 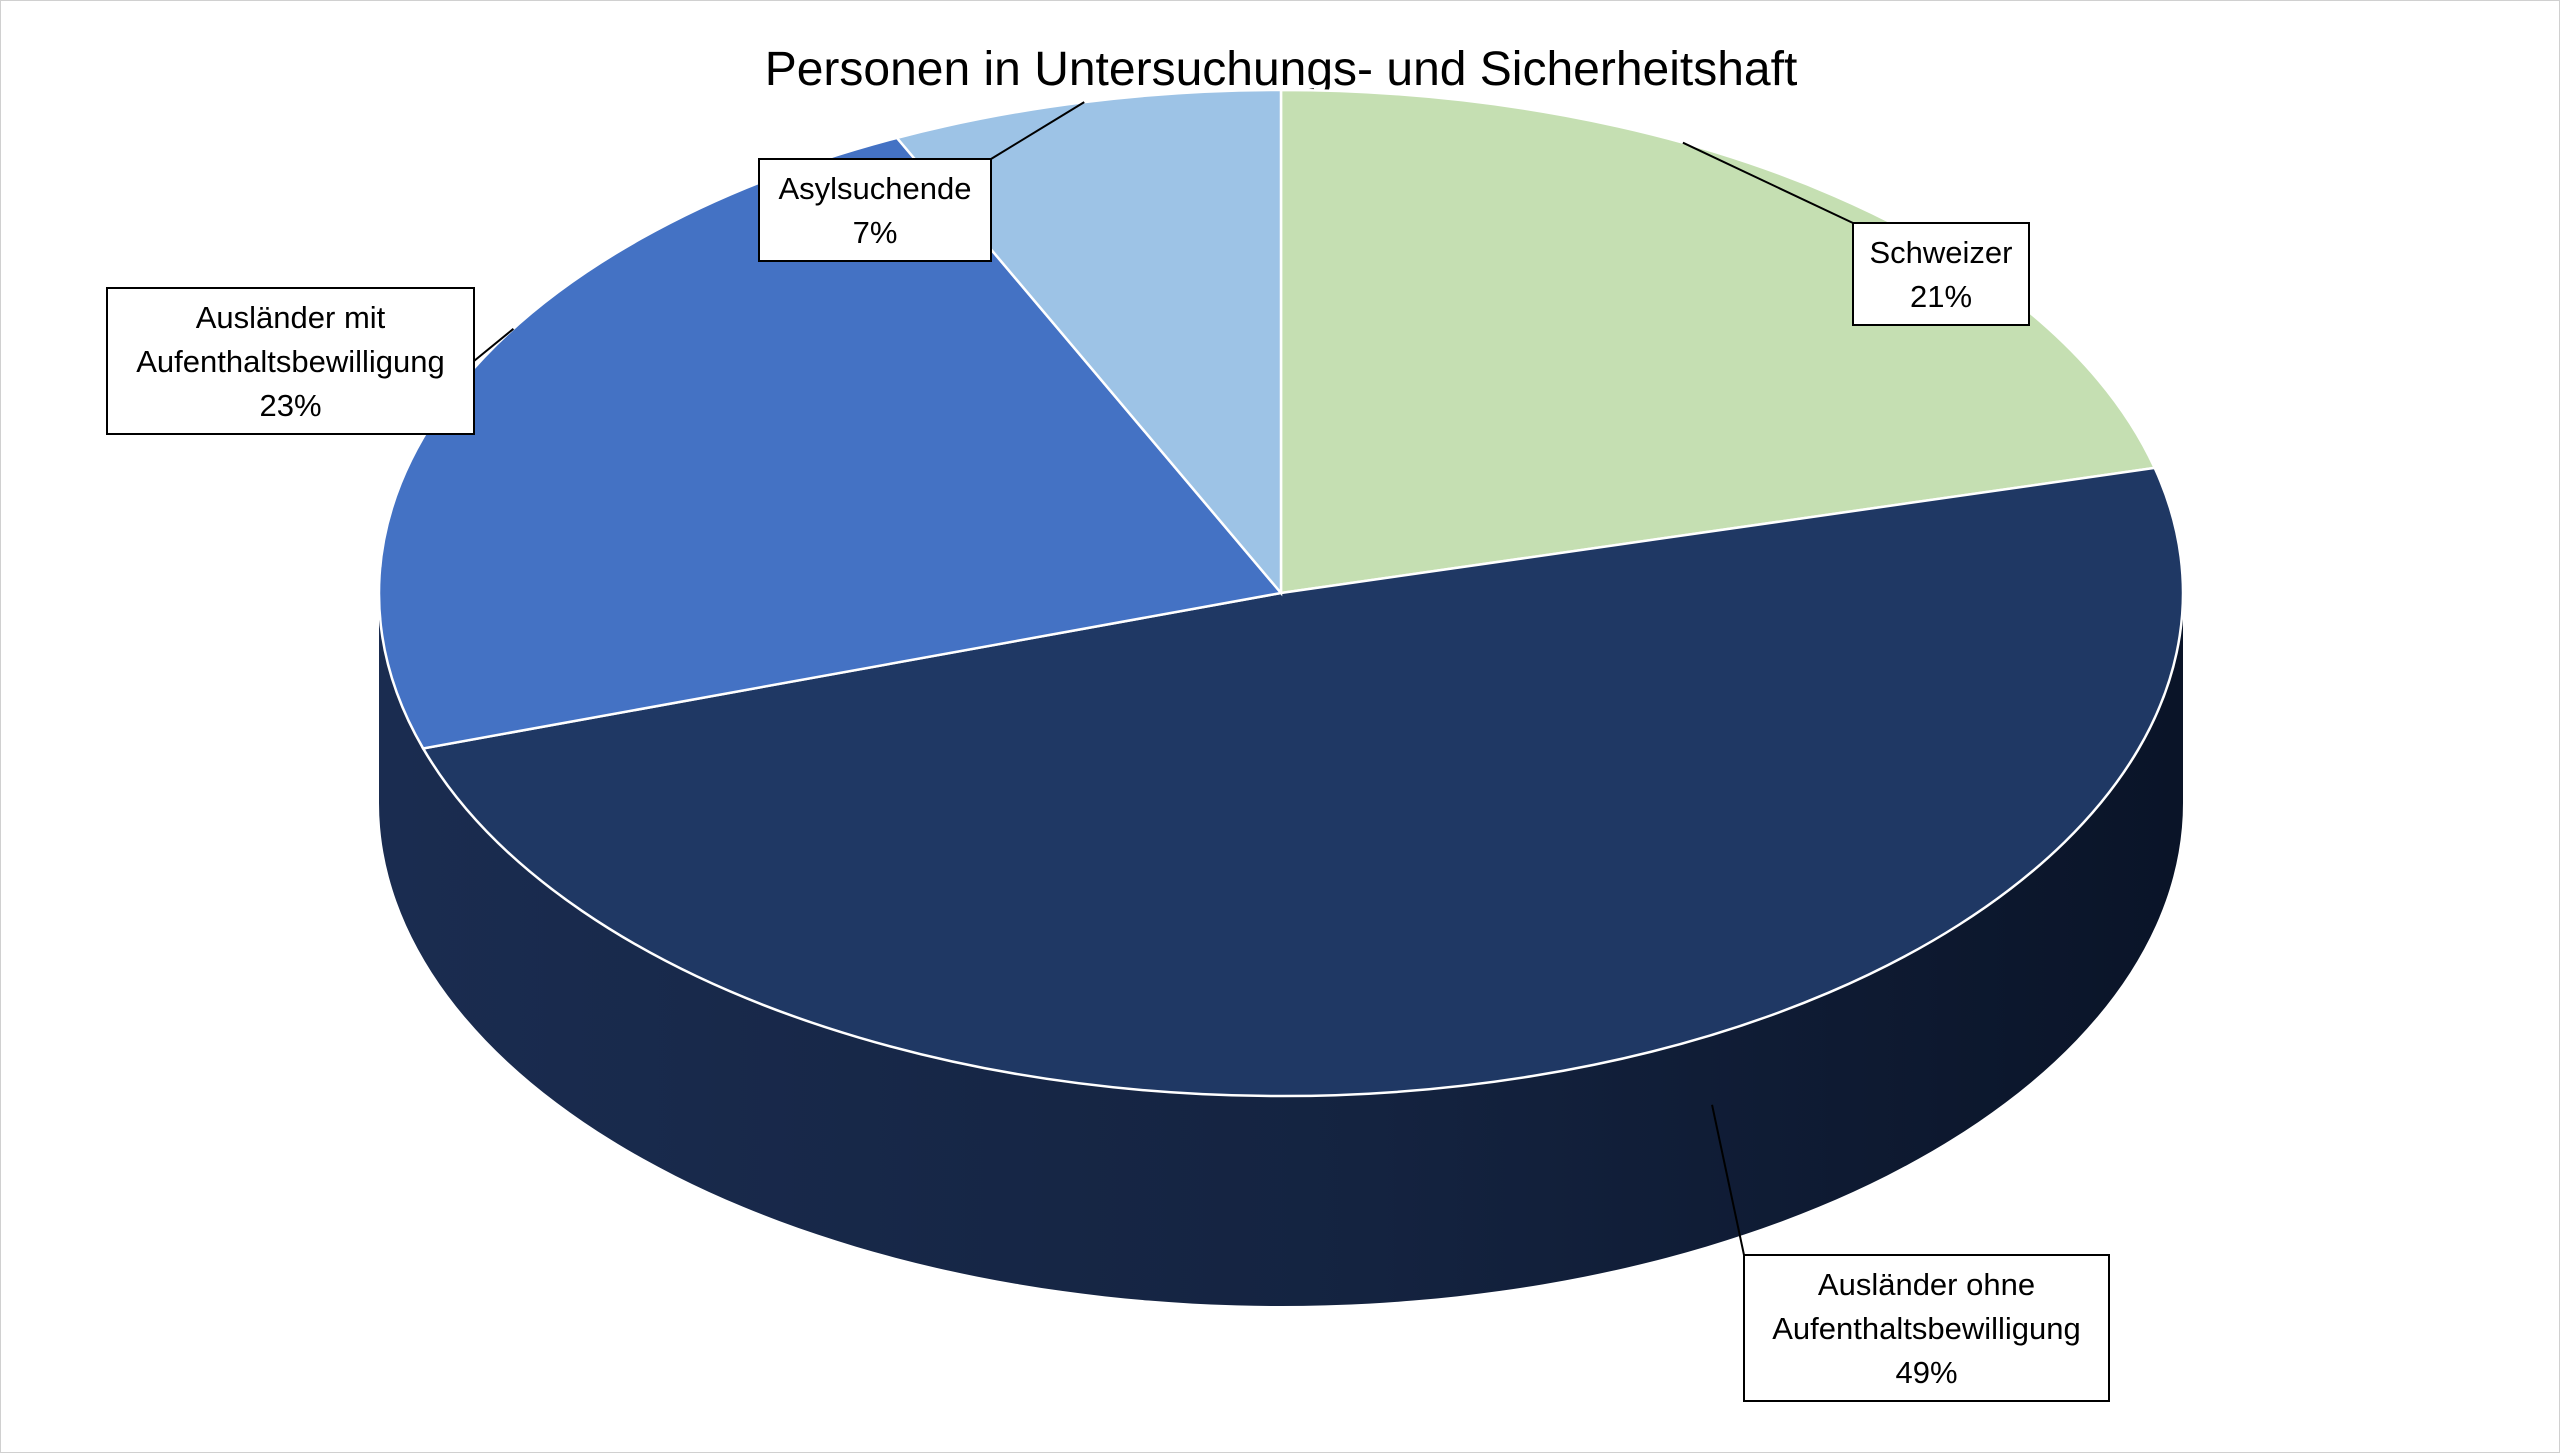 I want to click on data-label-percent: 21%, so click(x=1941, y=296).